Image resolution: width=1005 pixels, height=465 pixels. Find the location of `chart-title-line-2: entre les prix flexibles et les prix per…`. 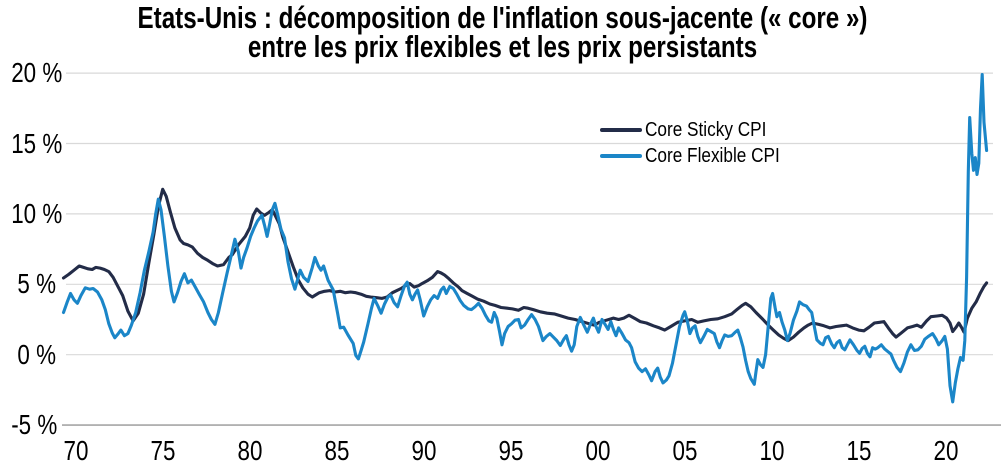

chart-title-line-2: entre les prix flexibles et les prix per… is located at coordinates (502, 46).